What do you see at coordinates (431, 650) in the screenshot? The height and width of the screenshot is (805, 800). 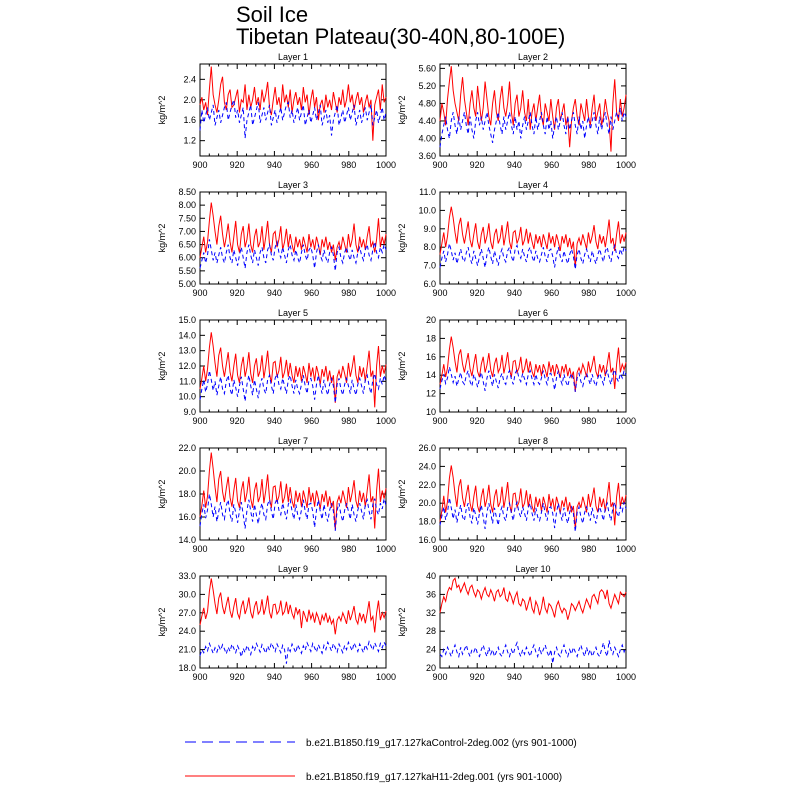 I see `y-tick-label: 24` at bounding box center [431, 650].